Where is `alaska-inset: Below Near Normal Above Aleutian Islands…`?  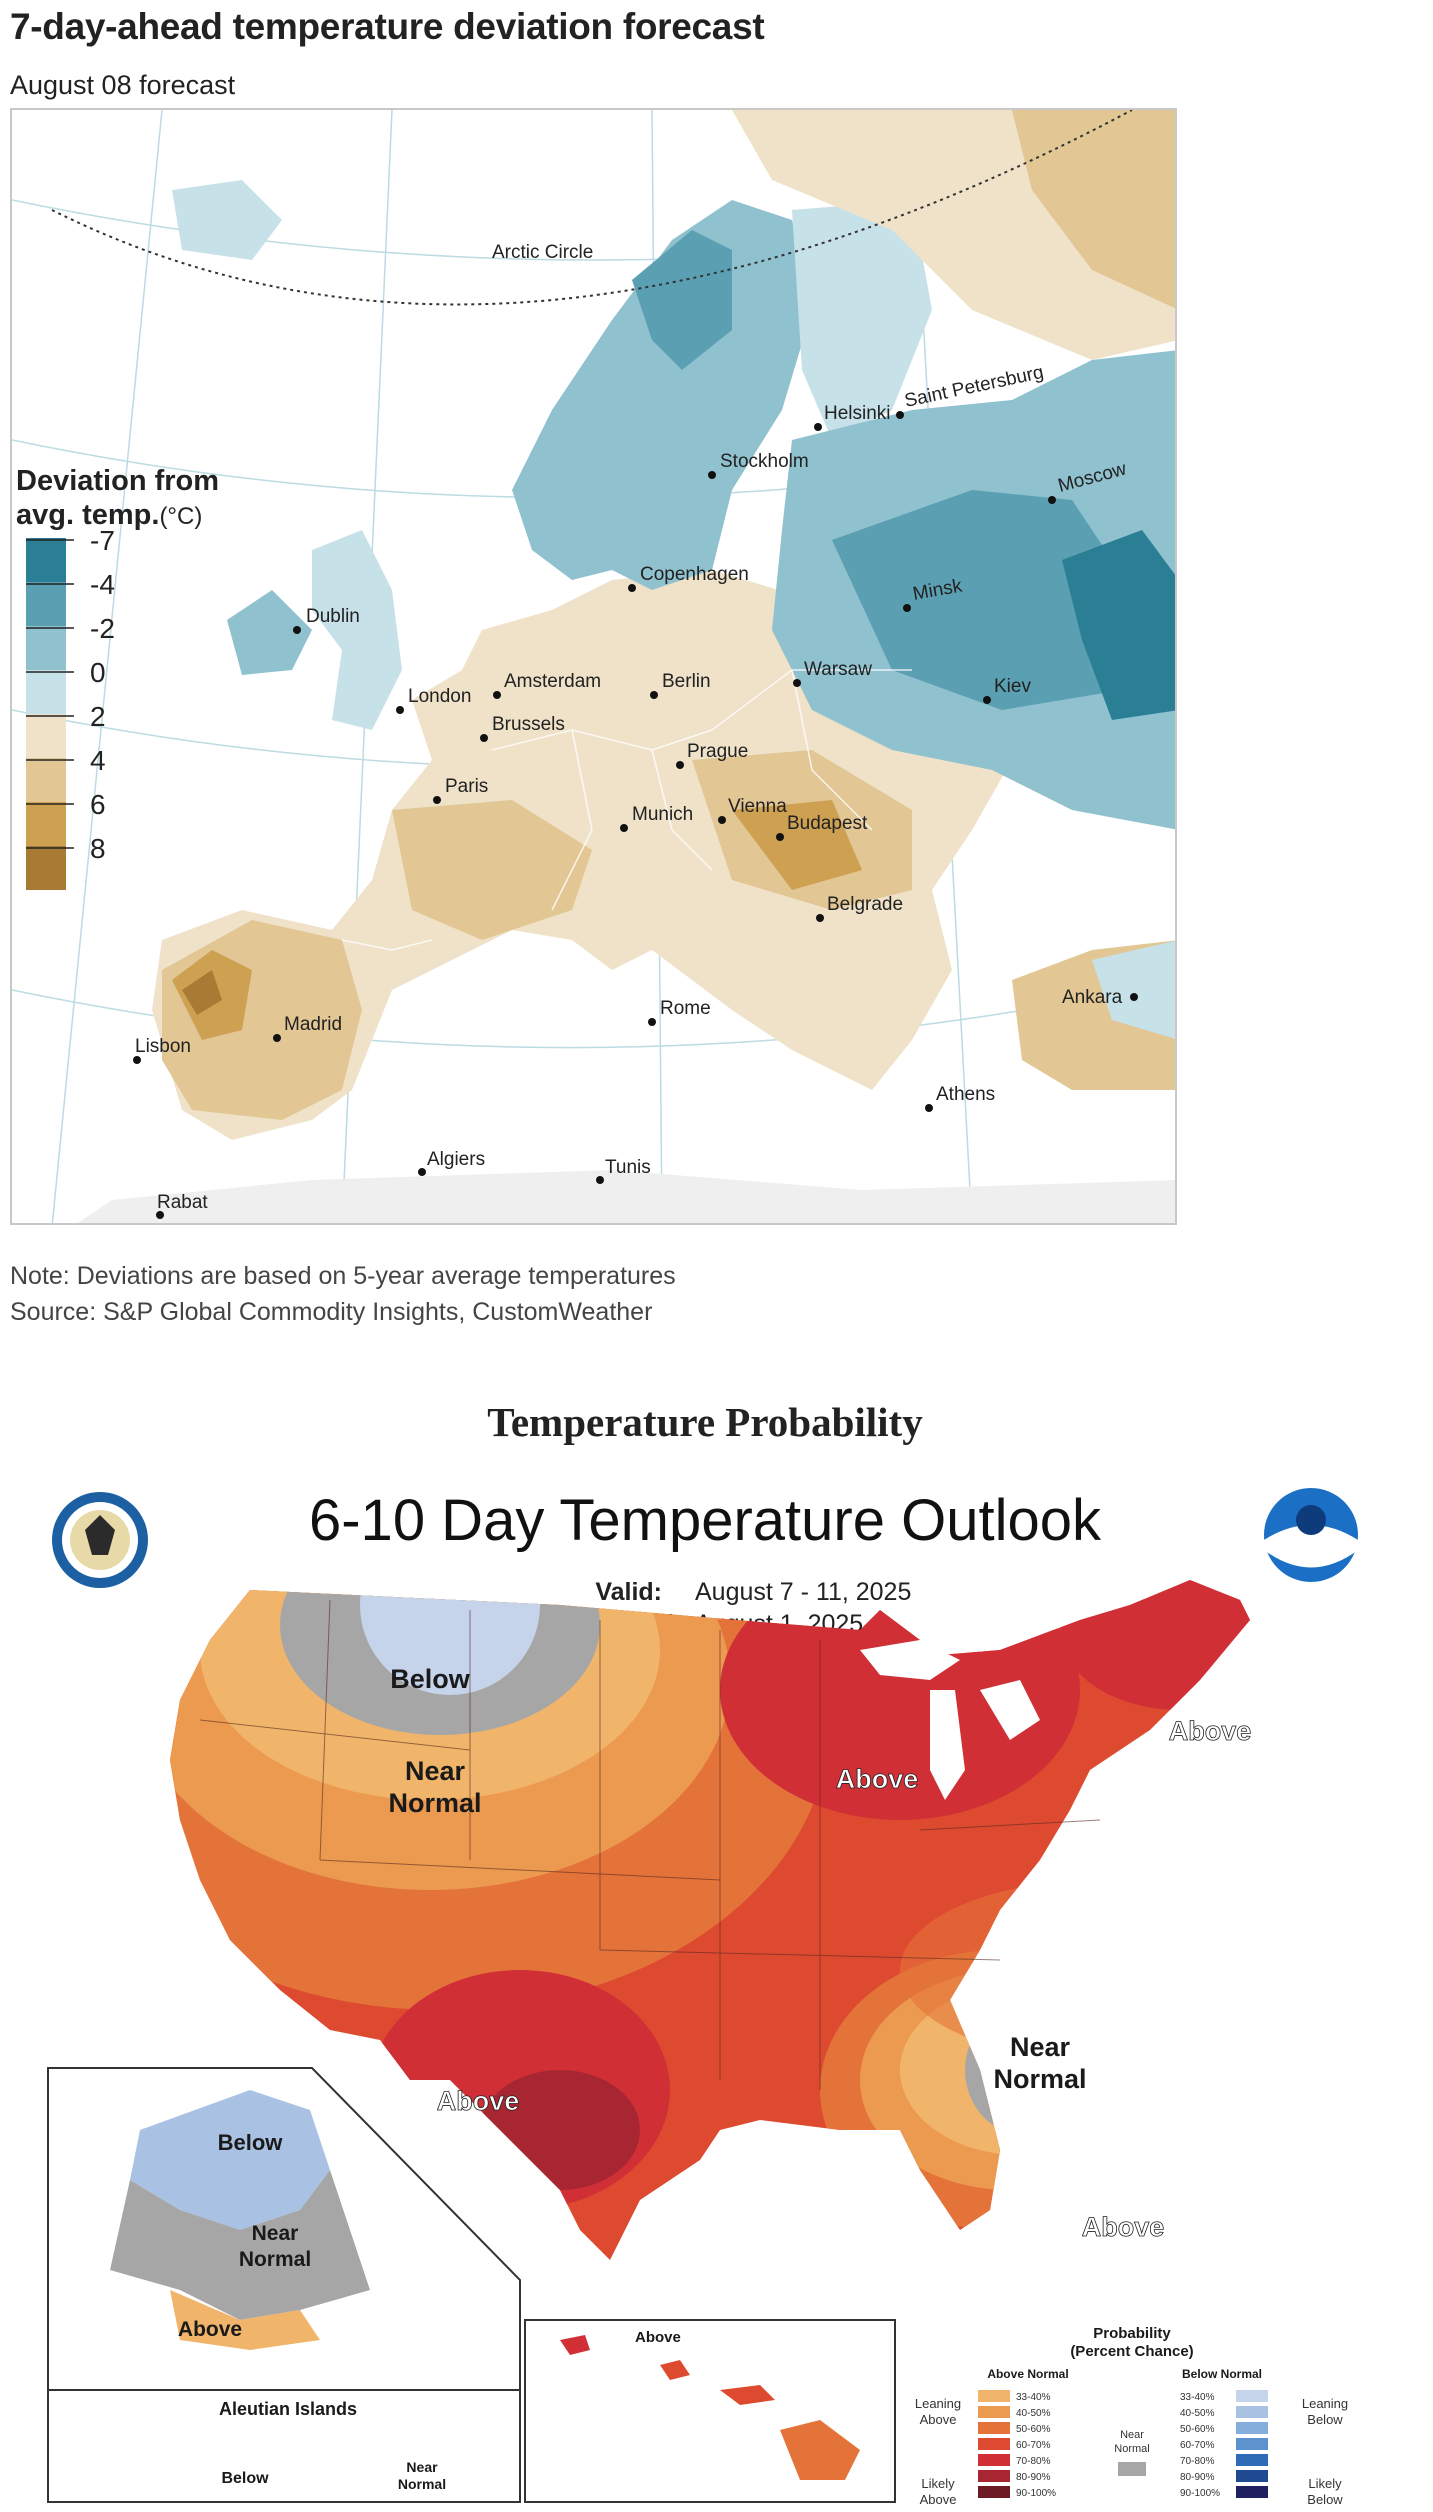 alaska-inset: Below Near Normal Above Aleutian Islands… is located at coordinates (284, 2285).